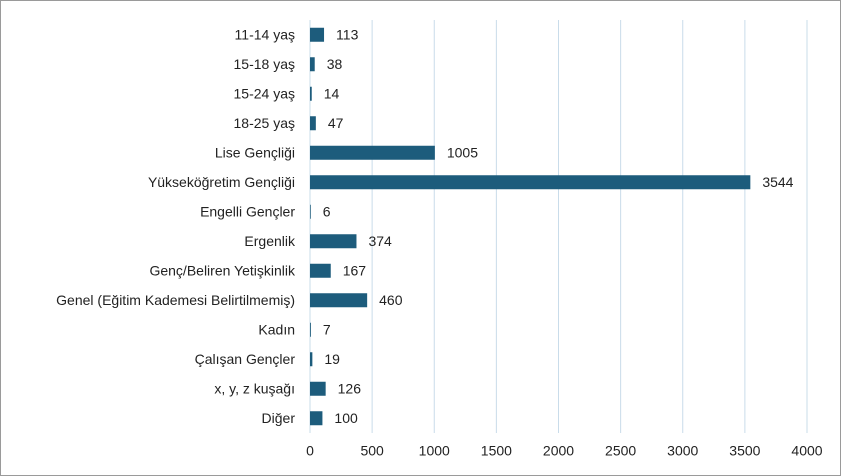 This screenshot has width=841, height=476. Describe the element at coordinates (255, 152) in the screenshot. I see `y-tick-label: Lise Gençliği` at that location.